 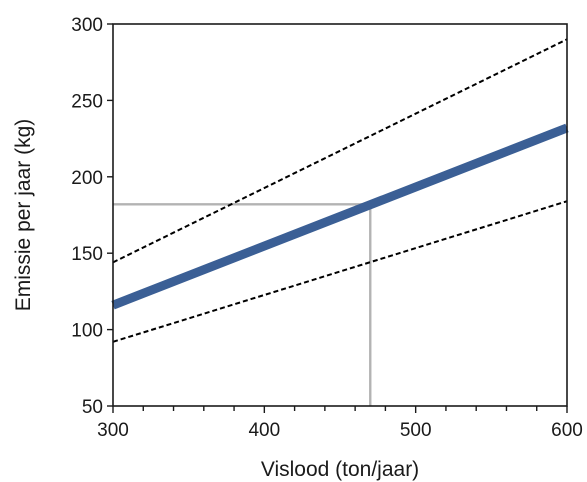 I want to click on y-axis-title: Emissie per jaar (kg), so click(x=23, y=215).